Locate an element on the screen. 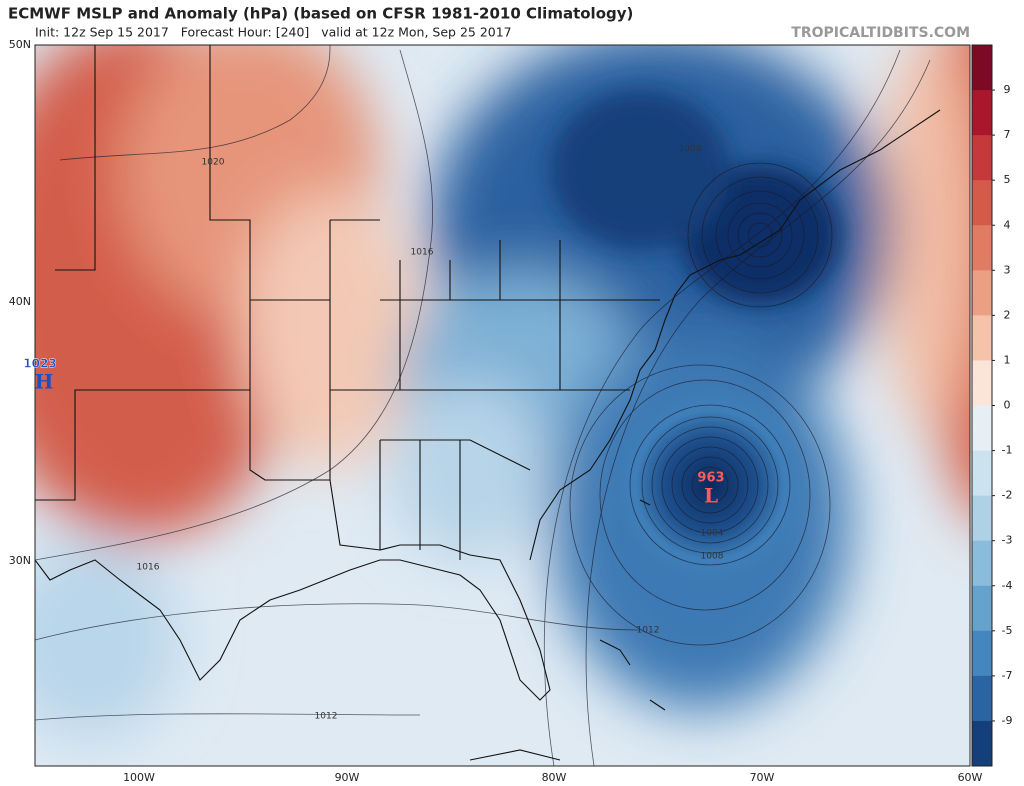  colorbar-label: 7 is located at coordinates (1007, 134).